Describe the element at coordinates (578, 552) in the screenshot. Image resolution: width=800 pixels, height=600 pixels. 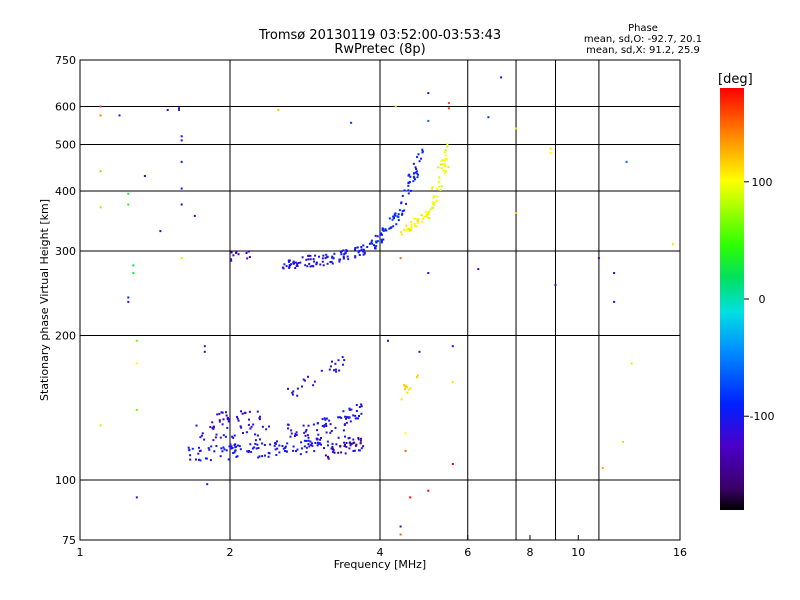
I see `x-tick-label: 10` at that location.